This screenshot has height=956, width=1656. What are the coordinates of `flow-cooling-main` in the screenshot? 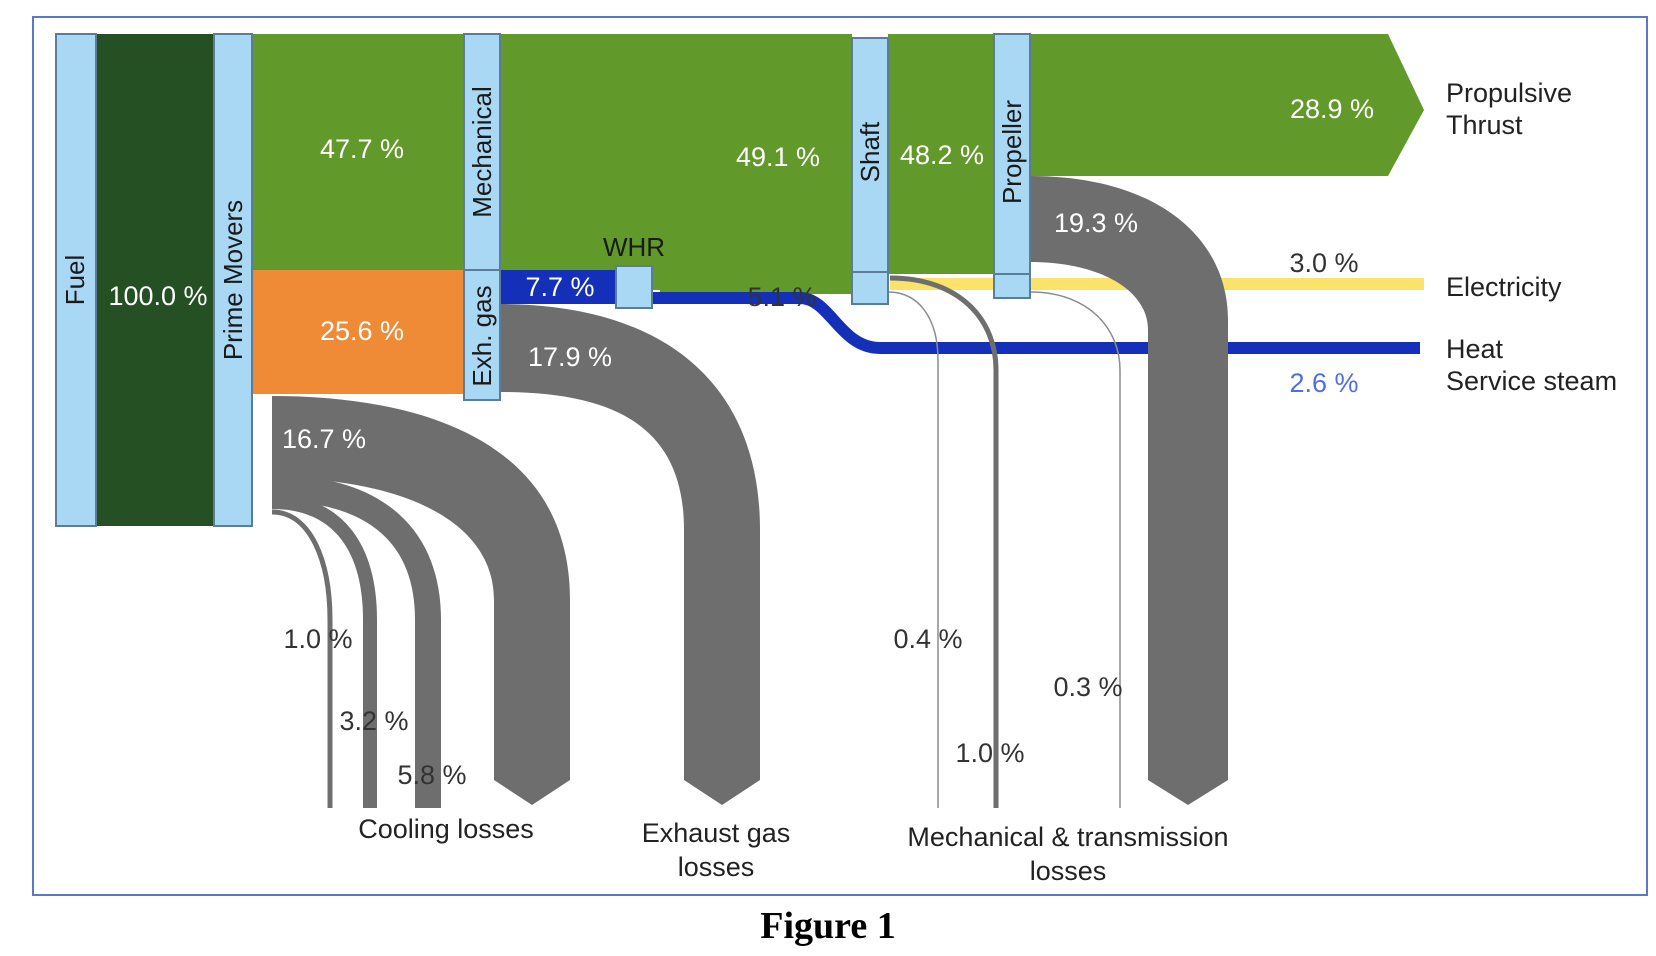 It's located at (421, 600).